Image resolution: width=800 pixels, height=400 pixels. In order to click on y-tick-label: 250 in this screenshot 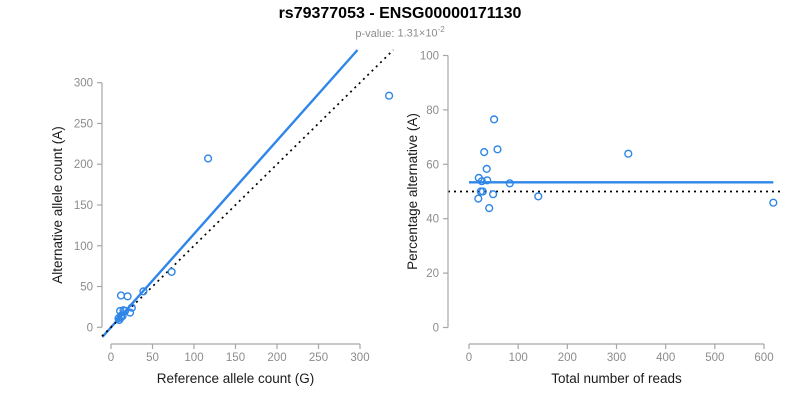, I will do `click(83, 124)`.